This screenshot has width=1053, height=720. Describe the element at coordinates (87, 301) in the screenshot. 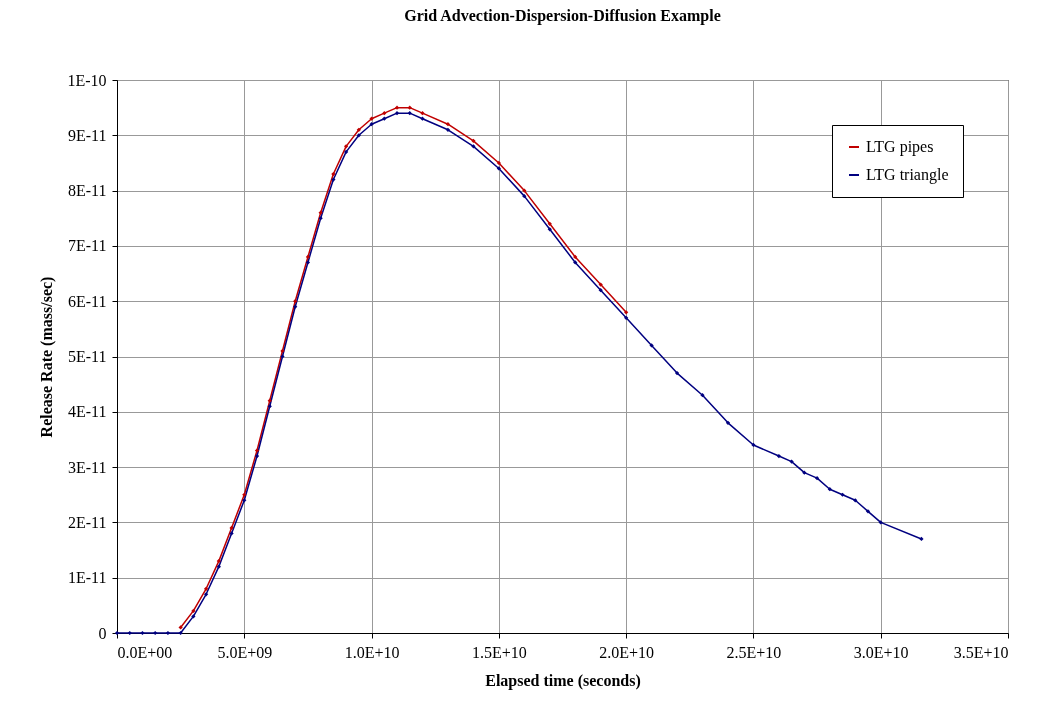

I see `y-tick-label: 6E-11` at that location.